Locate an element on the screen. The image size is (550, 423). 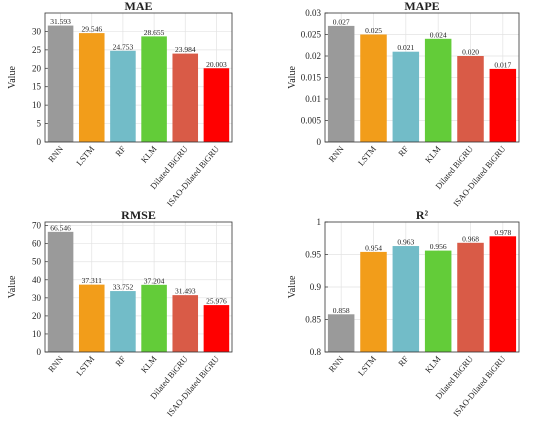
y-tick-label: 40 is located at coordinates (37, 280).